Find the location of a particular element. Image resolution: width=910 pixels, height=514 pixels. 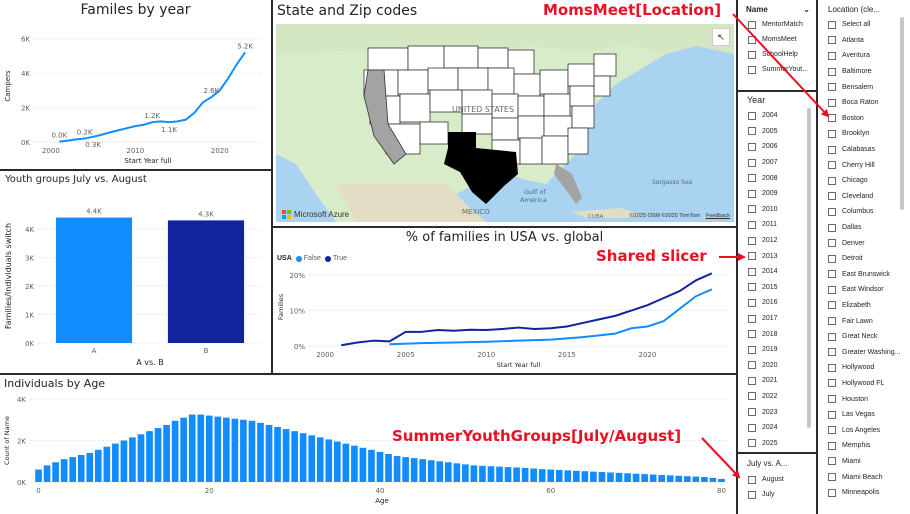

july-slicer-item: July is located at coordinates (766, 494).